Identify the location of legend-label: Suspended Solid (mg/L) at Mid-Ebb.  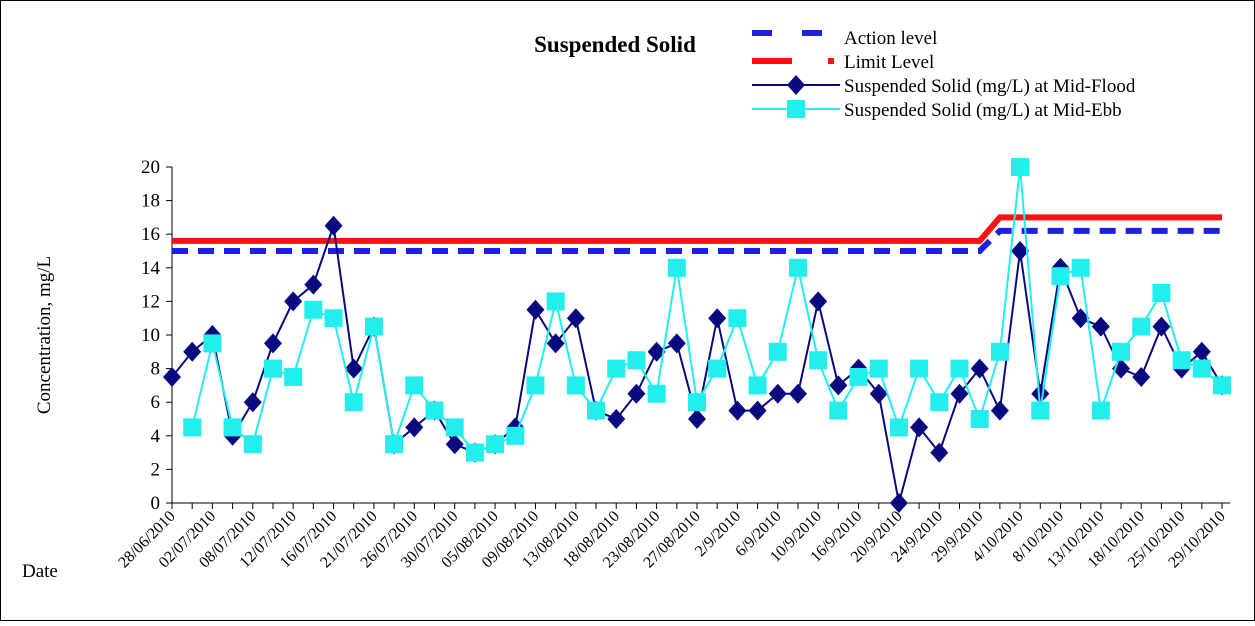
(983, 110).